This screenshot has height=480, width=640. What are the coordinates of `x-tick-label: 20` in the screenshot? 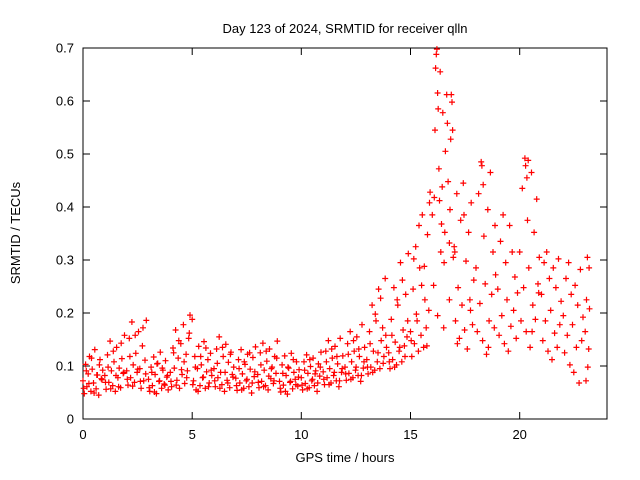 It's located at (519, 434).